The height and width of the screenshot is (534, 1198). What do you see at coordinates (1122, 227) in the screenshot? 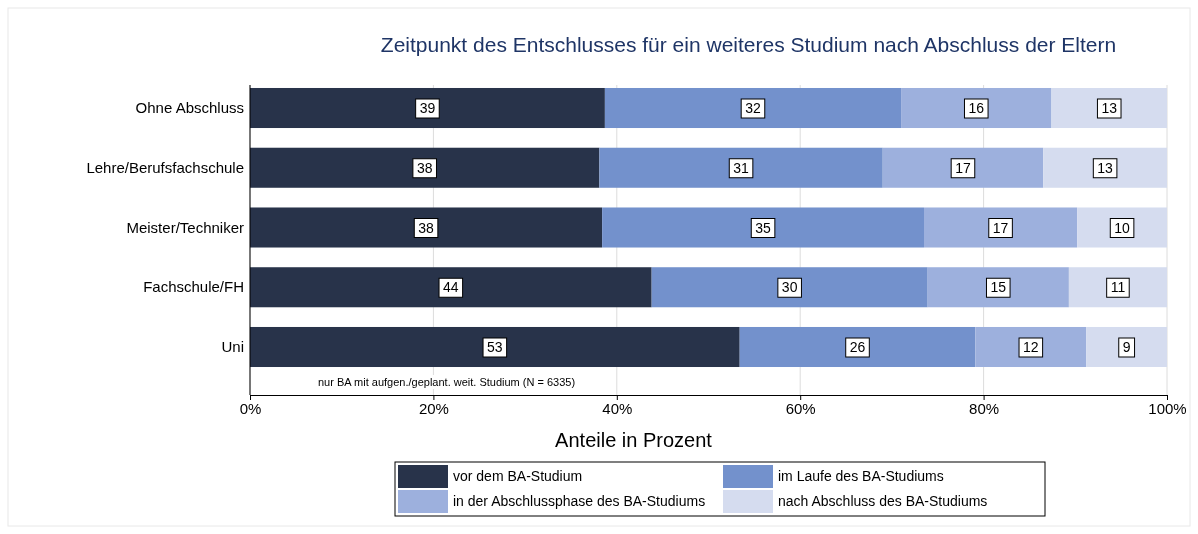
I see `data-label: 10` at bounding box center [1122, 227].